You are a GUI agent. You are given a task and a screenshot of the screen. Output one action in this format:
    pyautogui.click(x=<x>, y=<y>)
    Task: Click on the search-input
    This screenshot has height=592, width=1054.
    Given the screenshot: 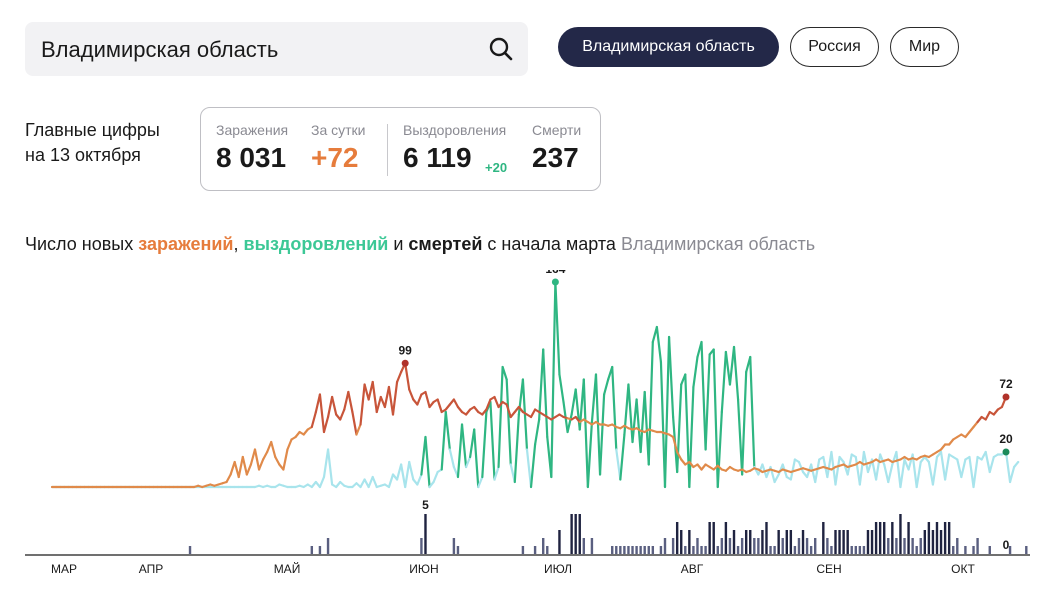 What is the action you would take?
    pyautogui.click(x=256, y=50)
    